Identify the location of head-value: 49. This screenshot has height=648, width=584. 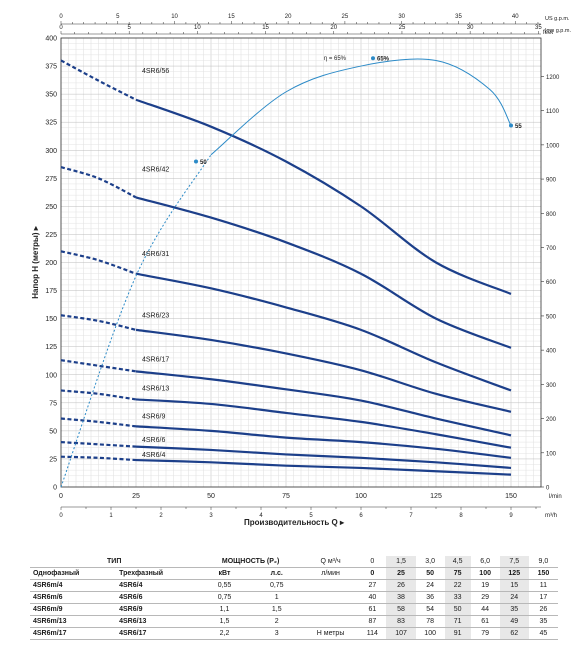
(514, 621).